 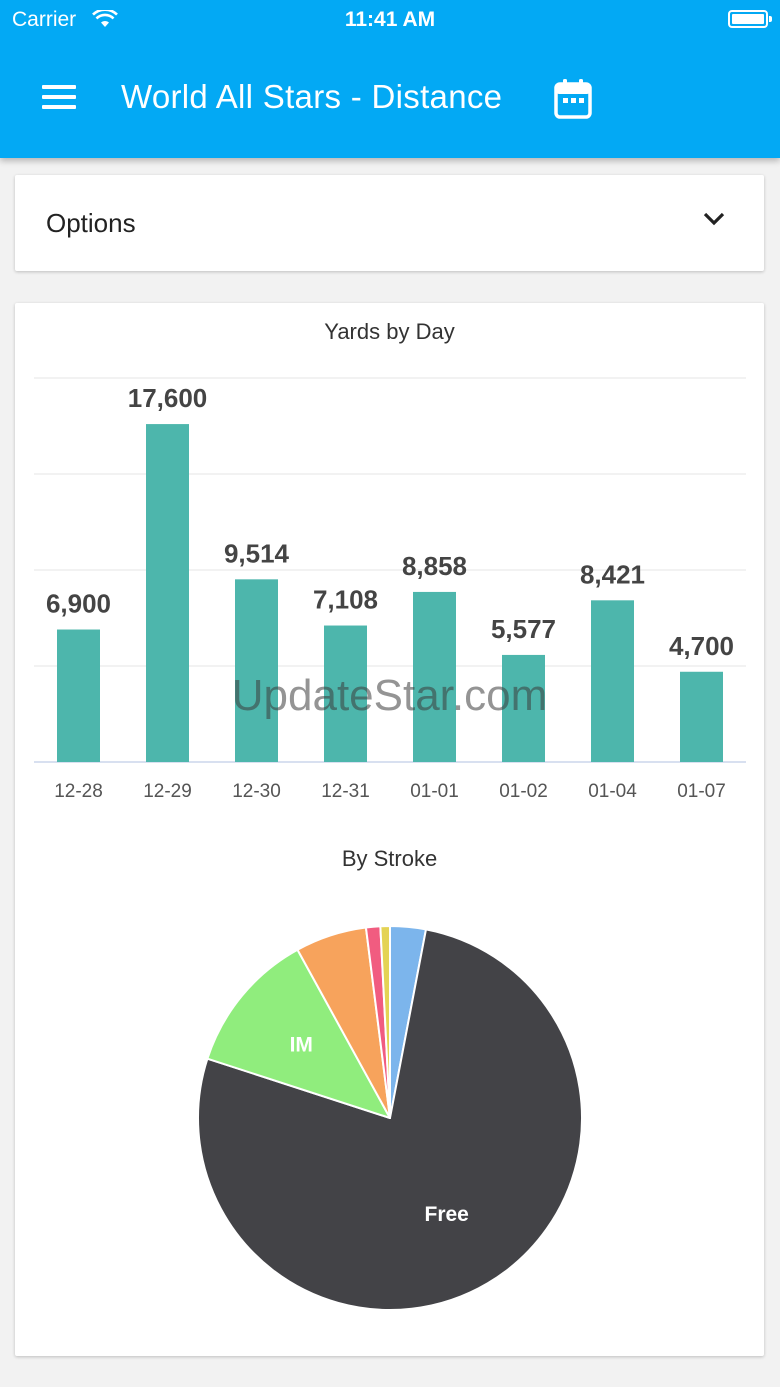 I want to click on bar-value-label: 5,577, so click(x=523, y=629).